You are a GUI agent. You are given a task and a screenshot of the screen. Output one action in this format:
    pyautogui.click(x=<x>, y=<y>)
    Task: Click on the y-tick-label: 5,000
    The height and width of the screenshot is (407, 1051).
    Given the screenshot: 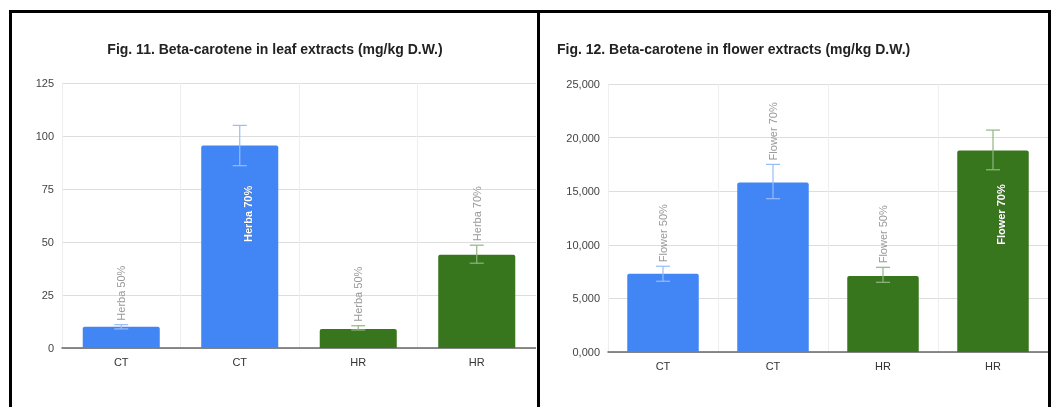 What is the action you would take?
    pyautogui.click(x=586, y=298)
    